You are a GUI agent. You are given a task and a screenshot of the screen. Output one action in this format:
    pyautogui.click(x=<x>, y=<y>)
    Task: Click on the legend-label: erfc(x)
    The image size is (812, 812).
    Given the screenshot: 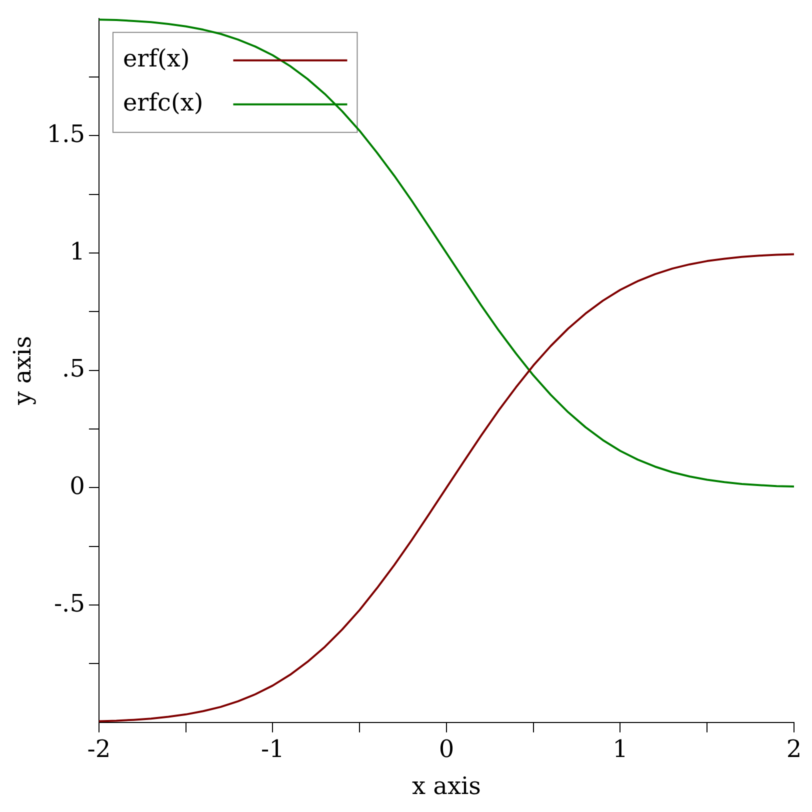 What is the action you would take?
    pyautogui.click(x=163, y=102)
    